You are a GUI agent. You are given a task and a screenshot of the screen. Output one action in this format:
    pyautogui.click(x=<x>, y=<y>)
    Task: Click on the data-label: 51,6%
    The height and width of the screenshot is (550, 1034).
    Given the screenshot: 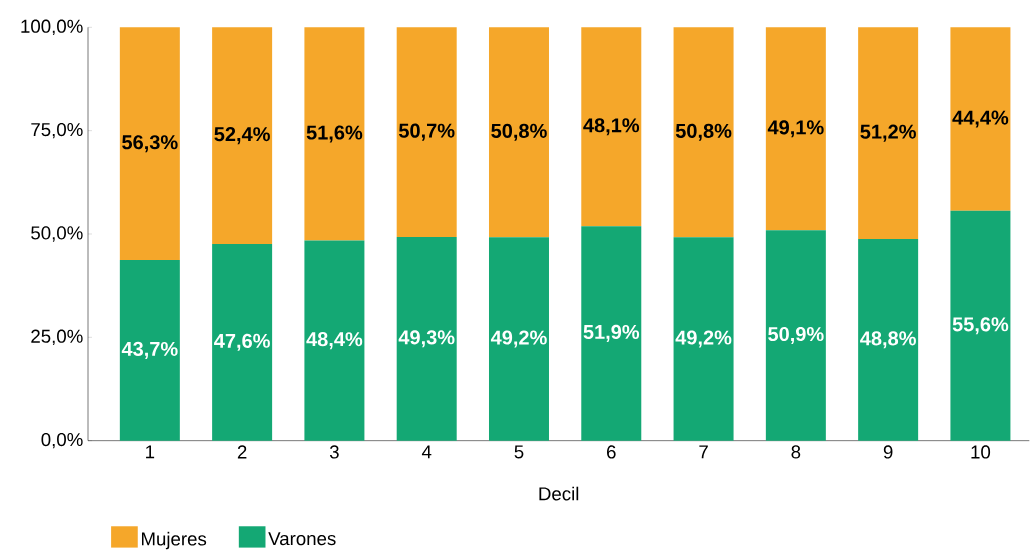 What is the action you would take?
    pyautogui.click(x=334, y=134)
    